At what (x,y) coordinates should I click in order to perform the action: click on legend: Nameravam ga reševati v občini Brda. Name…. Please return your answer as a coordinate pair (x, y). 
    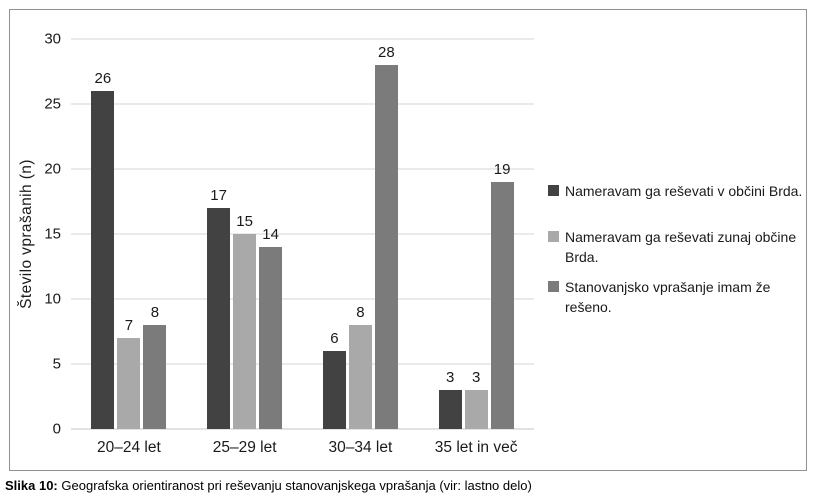
    Looking at the image, I should click on (678, 249).